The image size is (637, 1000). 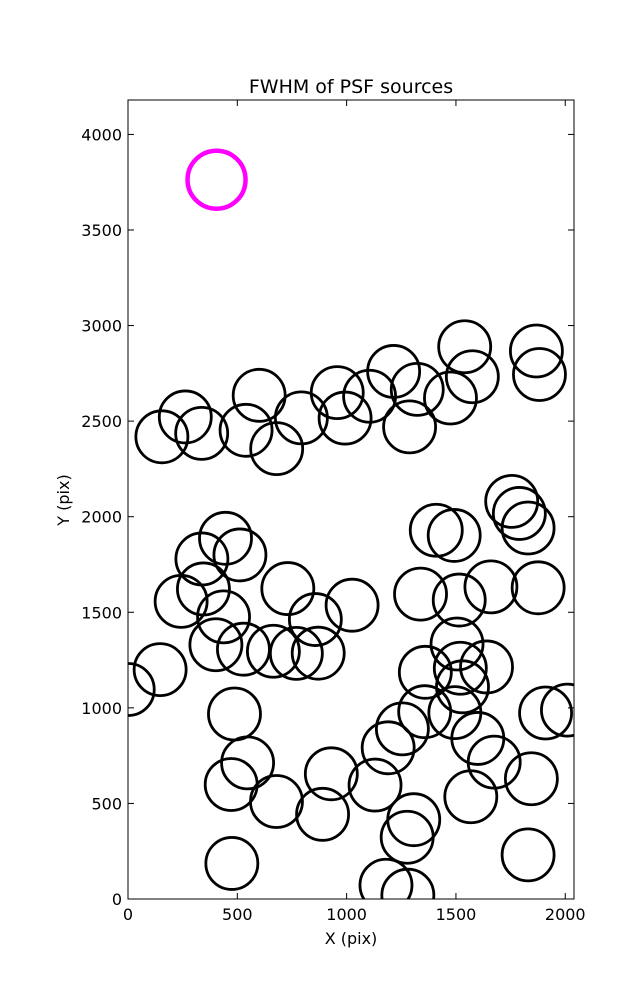 What do you see at coordinates (63, 500) in the screenshot?
I see `y-axis-label: Y (pix)` at bounding box center [63, 500].